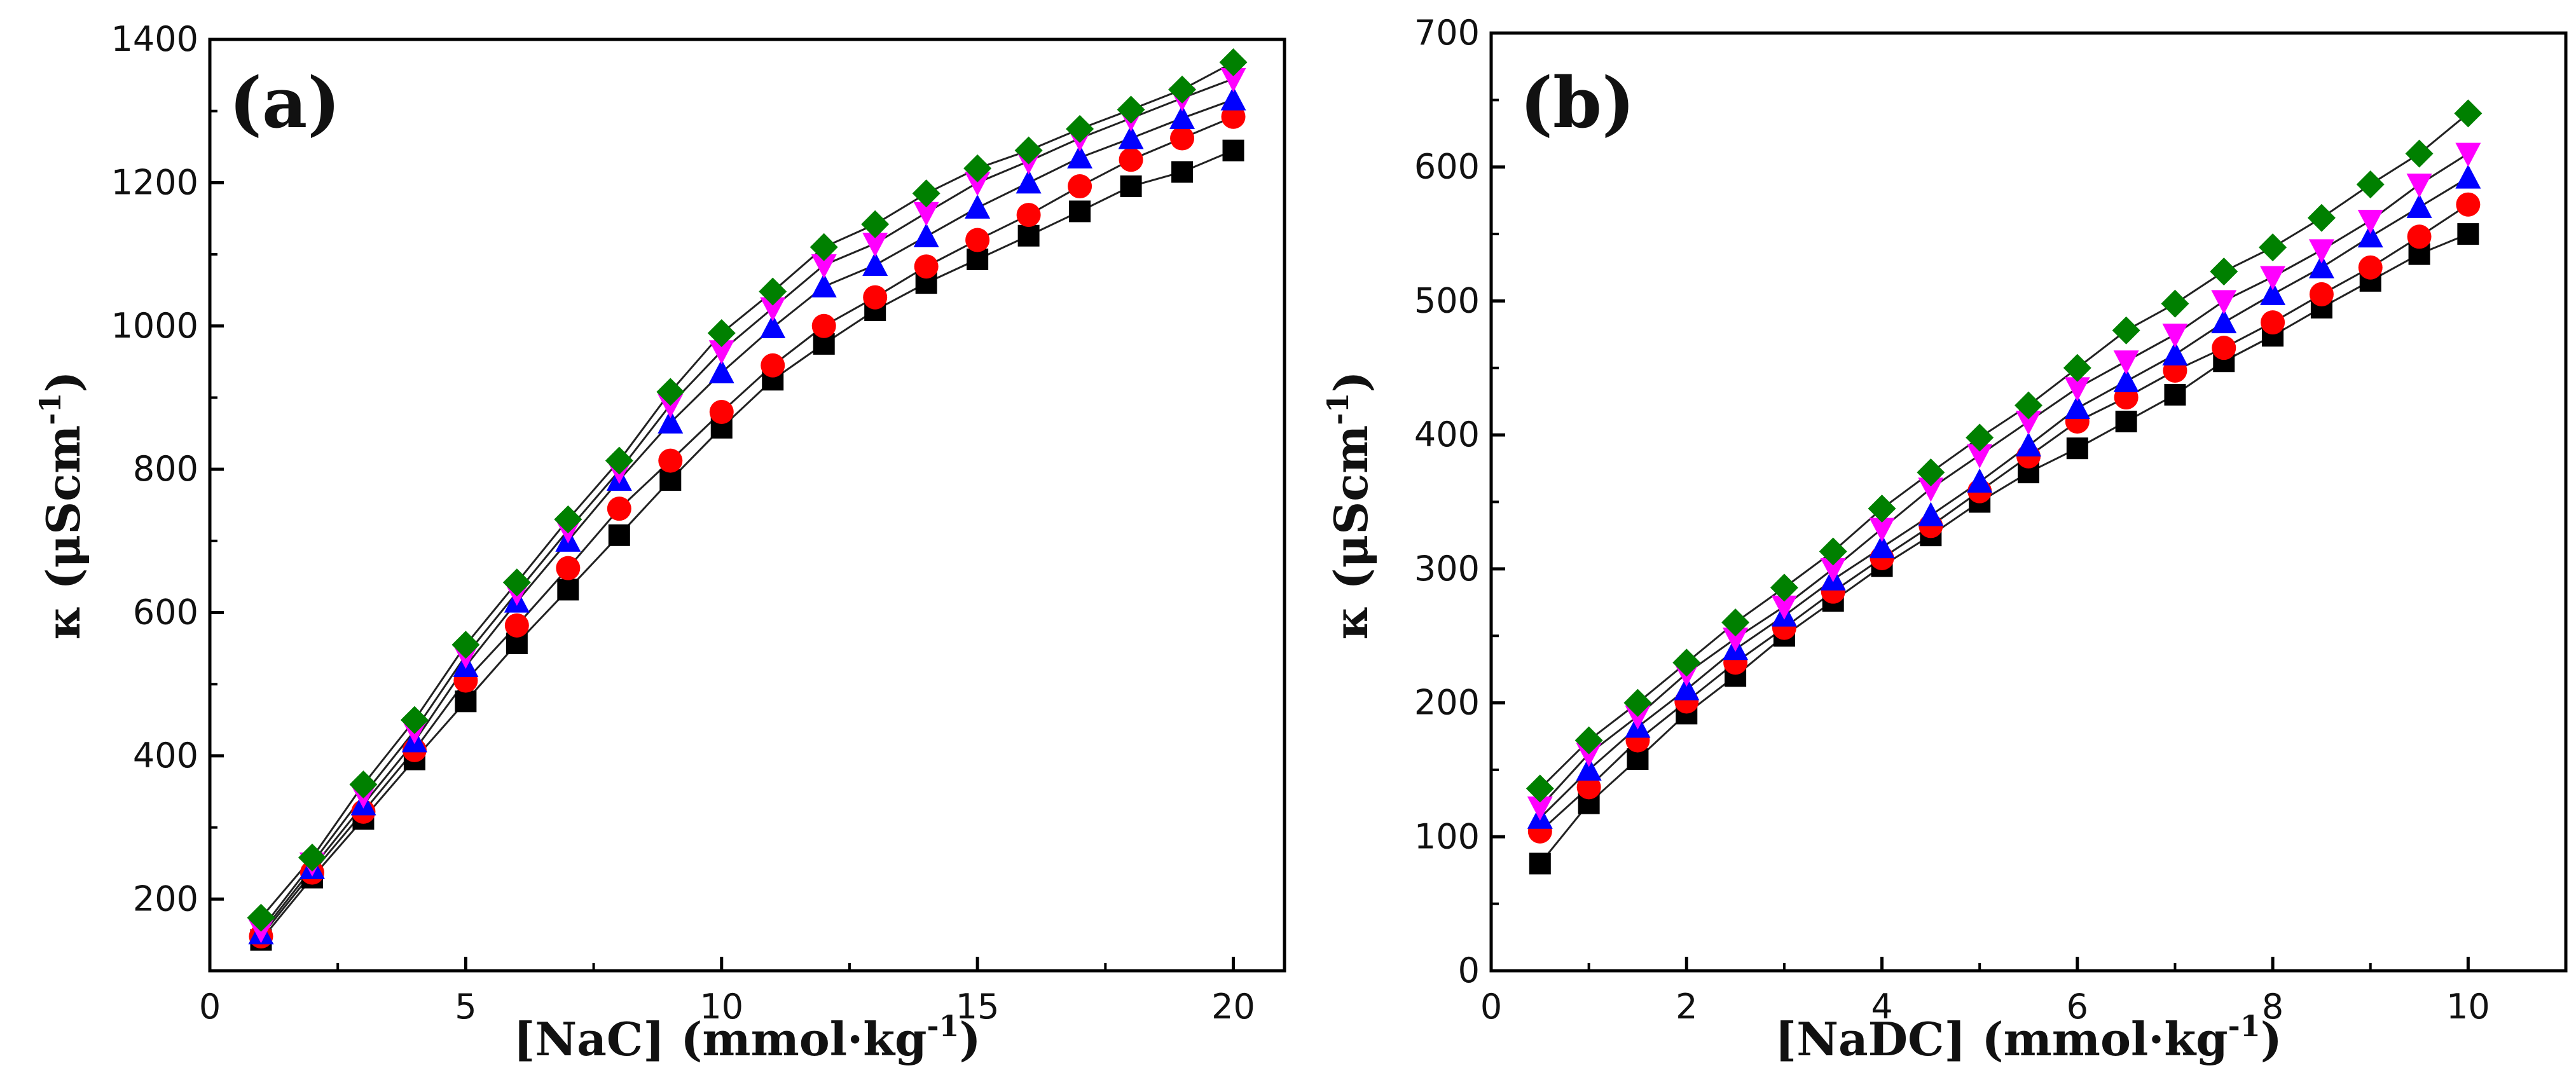 The width and height of the screenshot is (2576, 1075). I want to click on y-axis-title-b: κ (μScm-1), so click(1349, 505).